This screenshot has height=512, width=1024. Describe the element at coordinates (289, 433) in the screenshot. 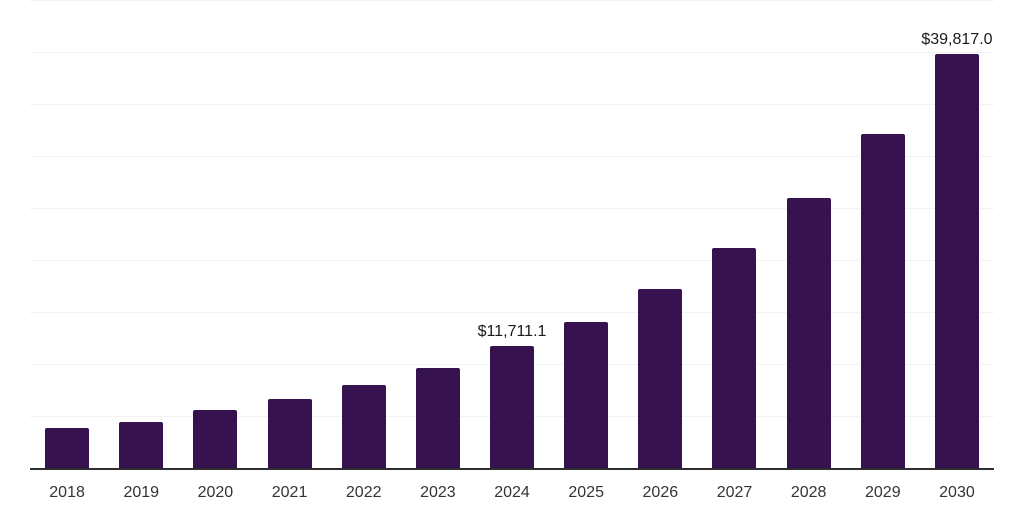

I see `bar-2021` at that location.